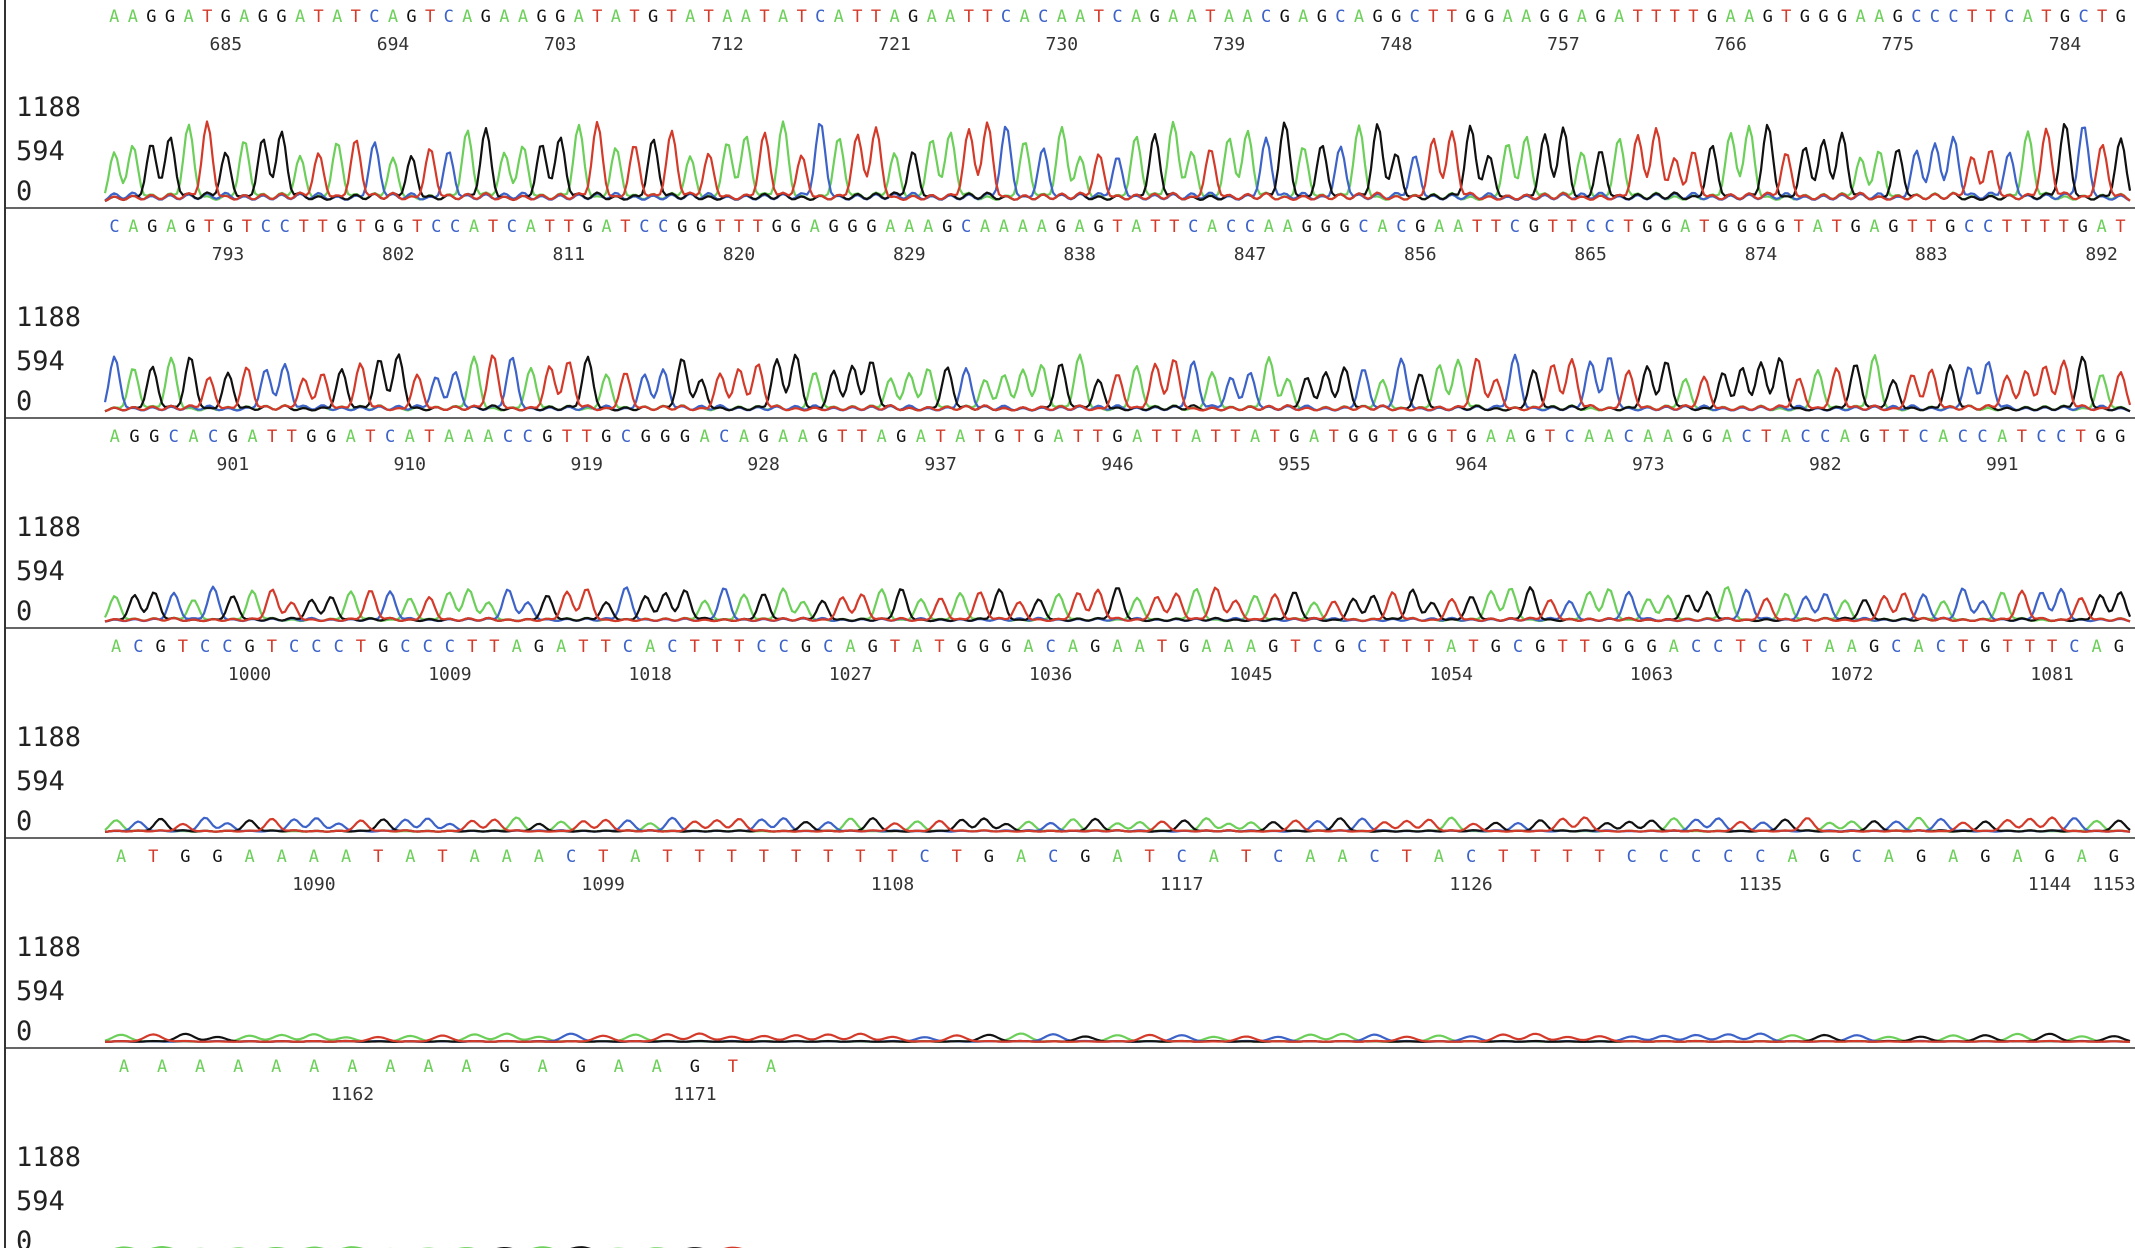 This screenshot has width=2135, height=1248. What do you see at coordinates (850, 674) in the screenshot?
I see `position-label: 1027` at bounding box center [850, 674].